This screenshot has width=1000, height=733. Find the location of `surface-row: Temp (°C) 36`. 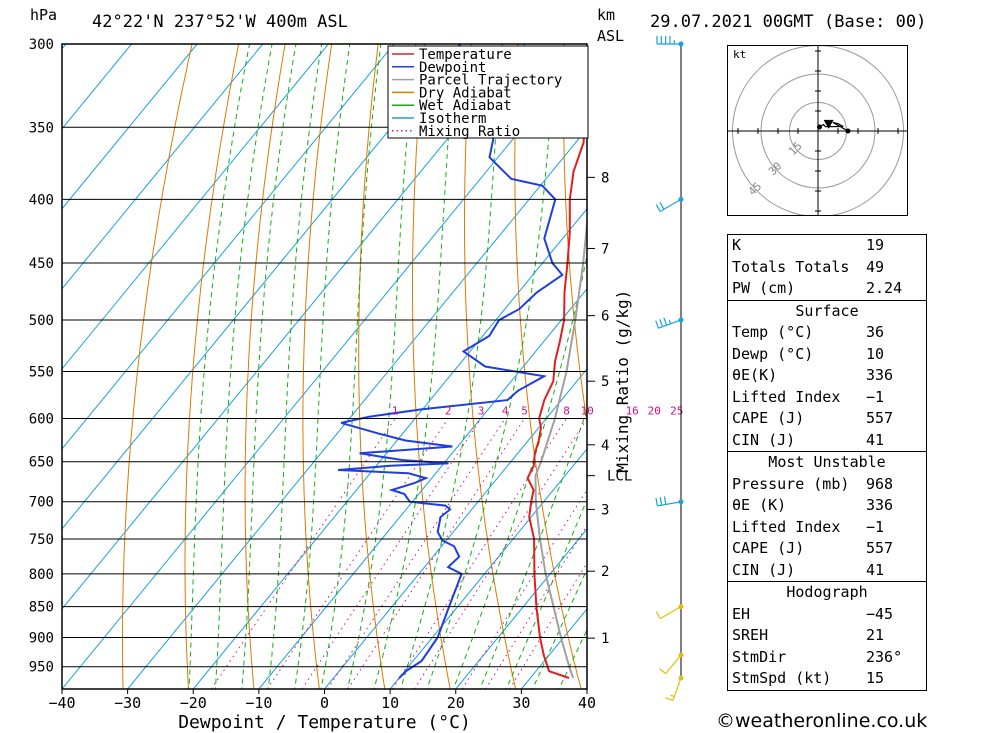

surface-row: Temp (°C) 36 is located at coordinates (827, 333).